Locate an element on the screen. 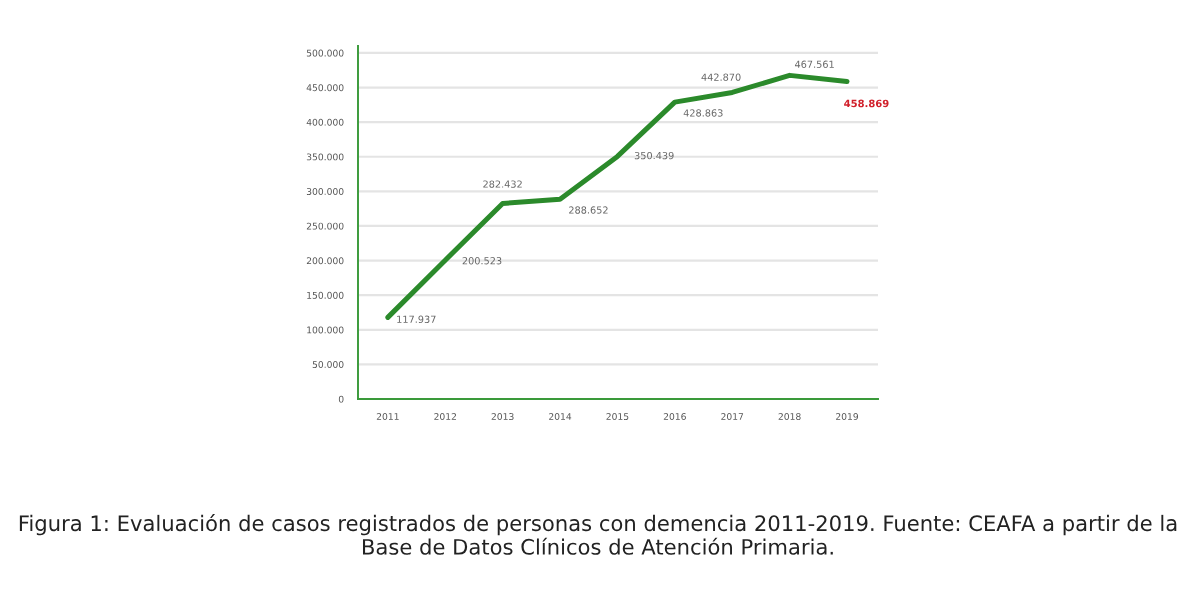  y-tick-label: 500.000 is located at coordinates (325, 53).